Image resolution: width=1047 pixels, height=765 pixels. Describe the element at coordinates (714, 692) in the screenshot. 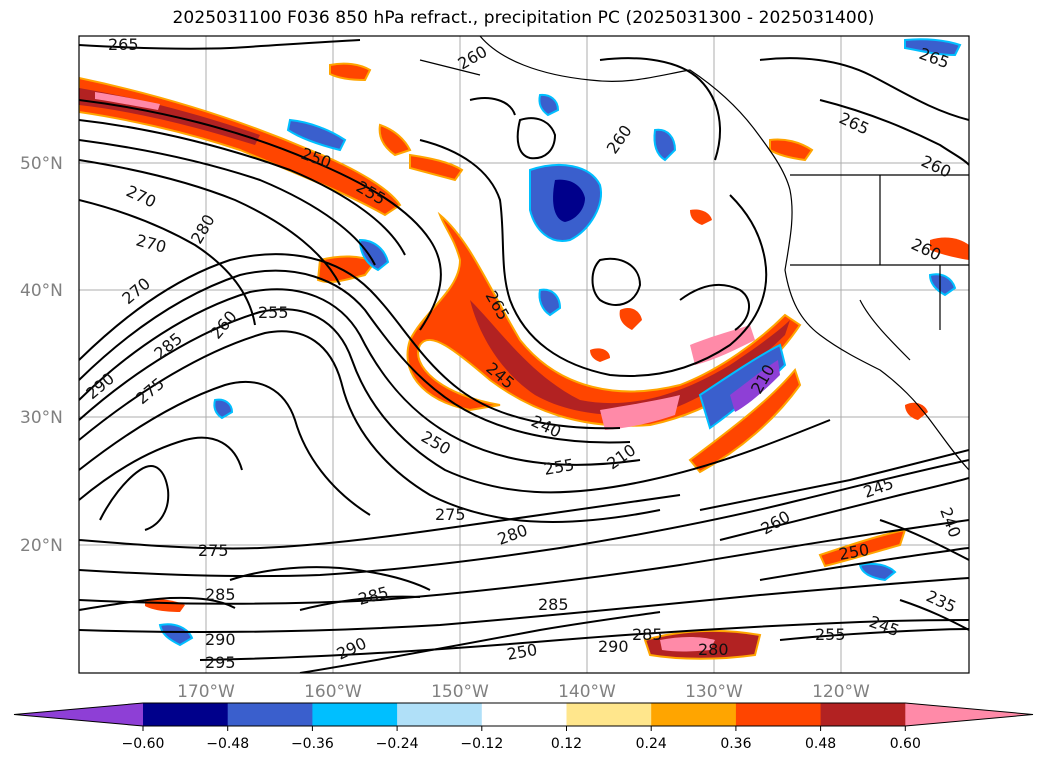

I see `lon-label-130w: 130°W` at that location.